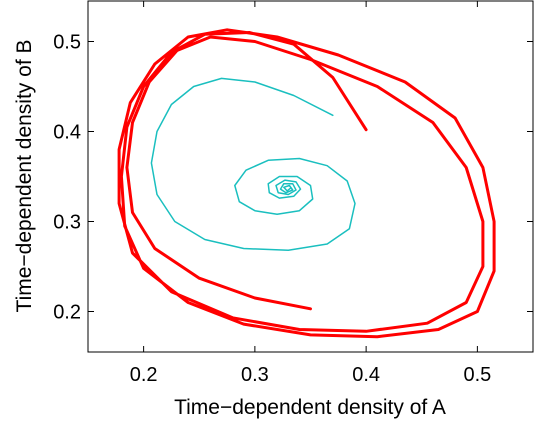 The height and width of the screenshot is (424, 542). I want to click on x-tick-label: 0.4, so click(366, 375).